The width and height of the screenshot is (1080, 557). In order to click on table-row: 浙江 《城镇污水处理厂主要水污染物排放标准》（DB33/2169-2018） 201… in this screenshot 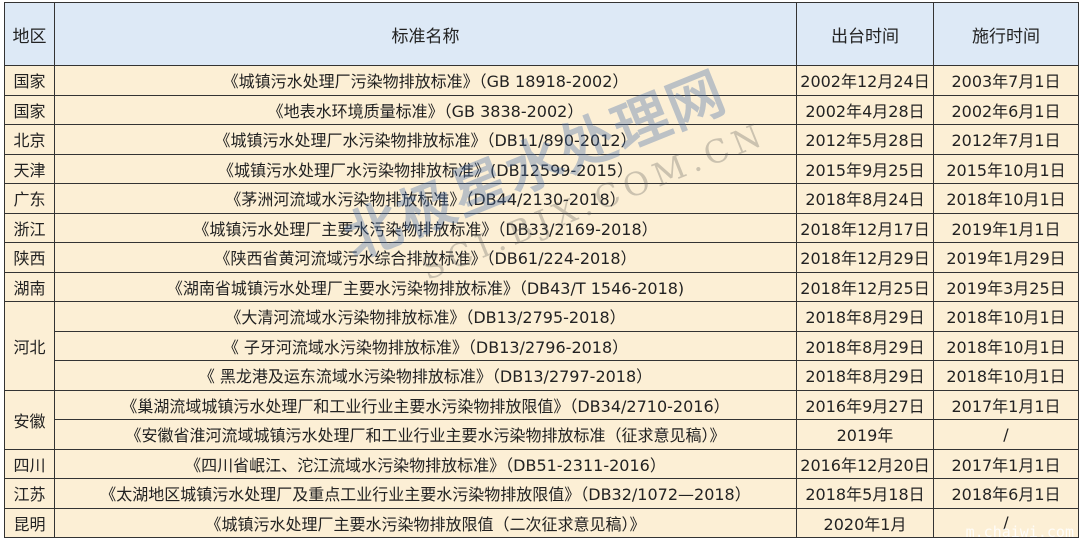, I will do `click(541, 227)`.